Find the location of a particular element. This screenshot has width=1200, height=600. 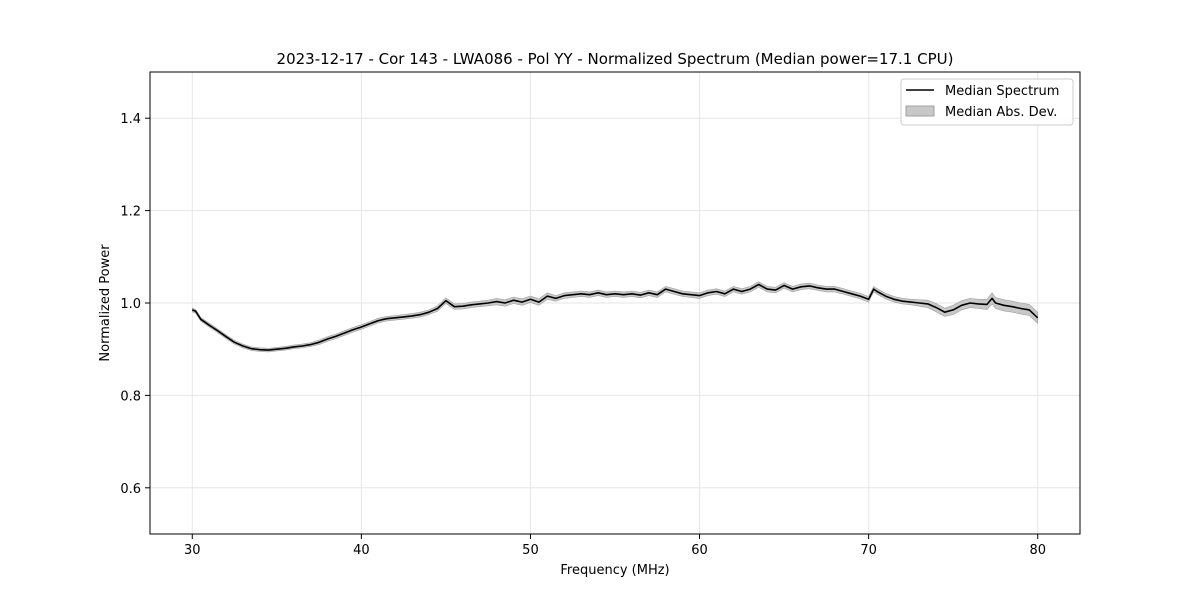

x-tick-label: 70 is located at coordinates (868, 550).